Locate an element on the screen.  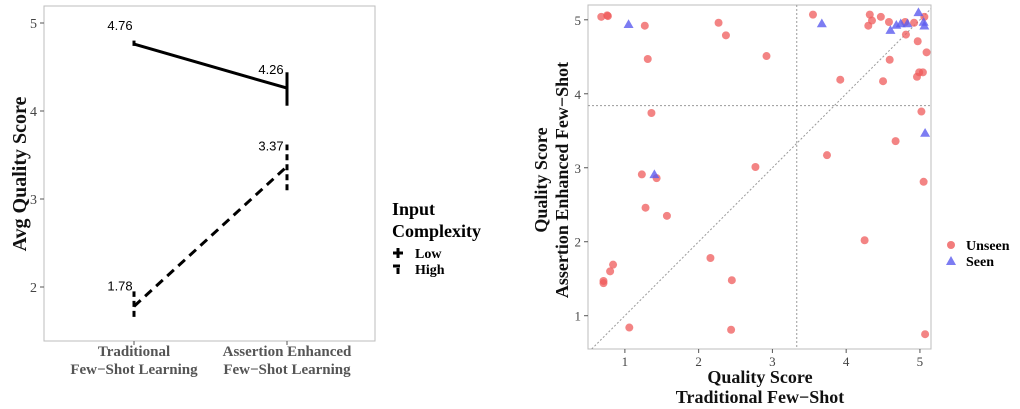
y-axis-label-line2: Assertion Enhanced Few−Shot is located at coordinates (562, 180).